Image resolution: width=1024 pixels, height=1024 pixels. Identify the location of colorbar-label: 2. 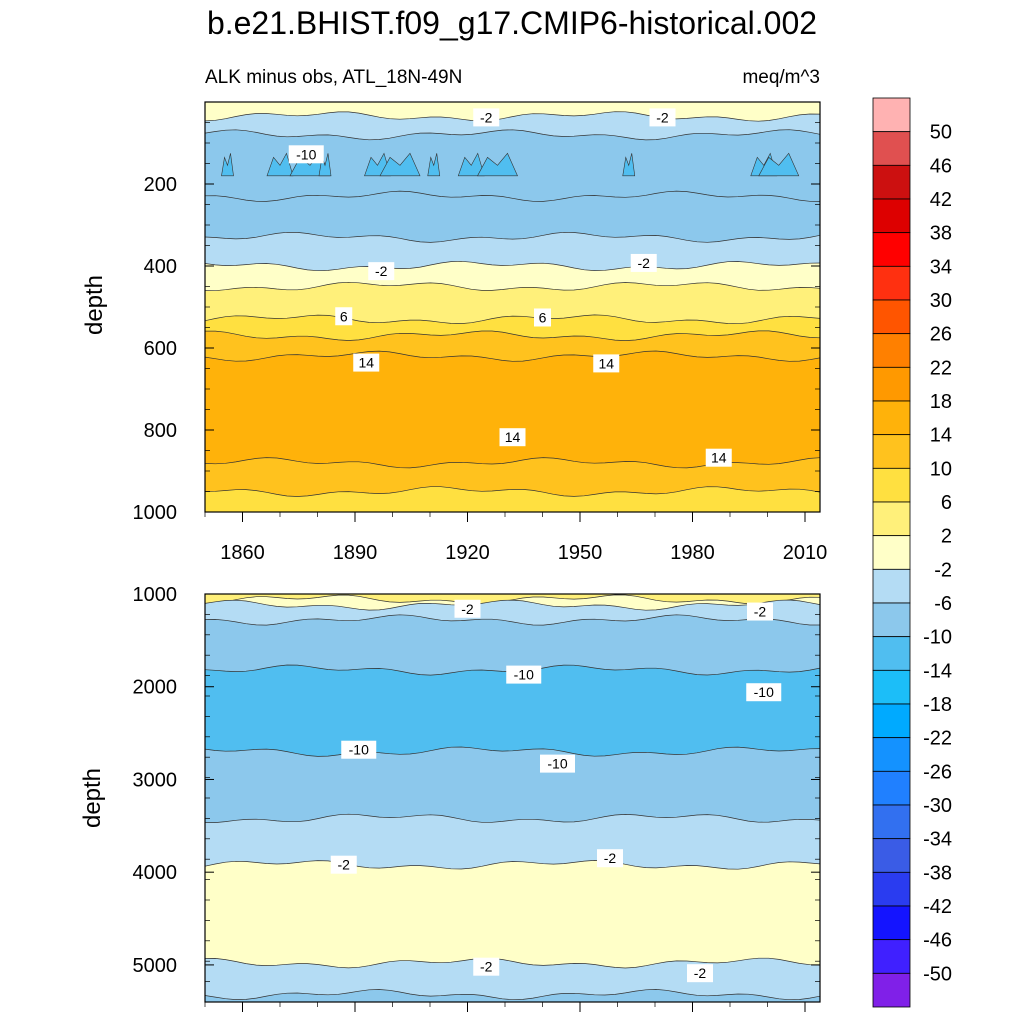
(946, 537).